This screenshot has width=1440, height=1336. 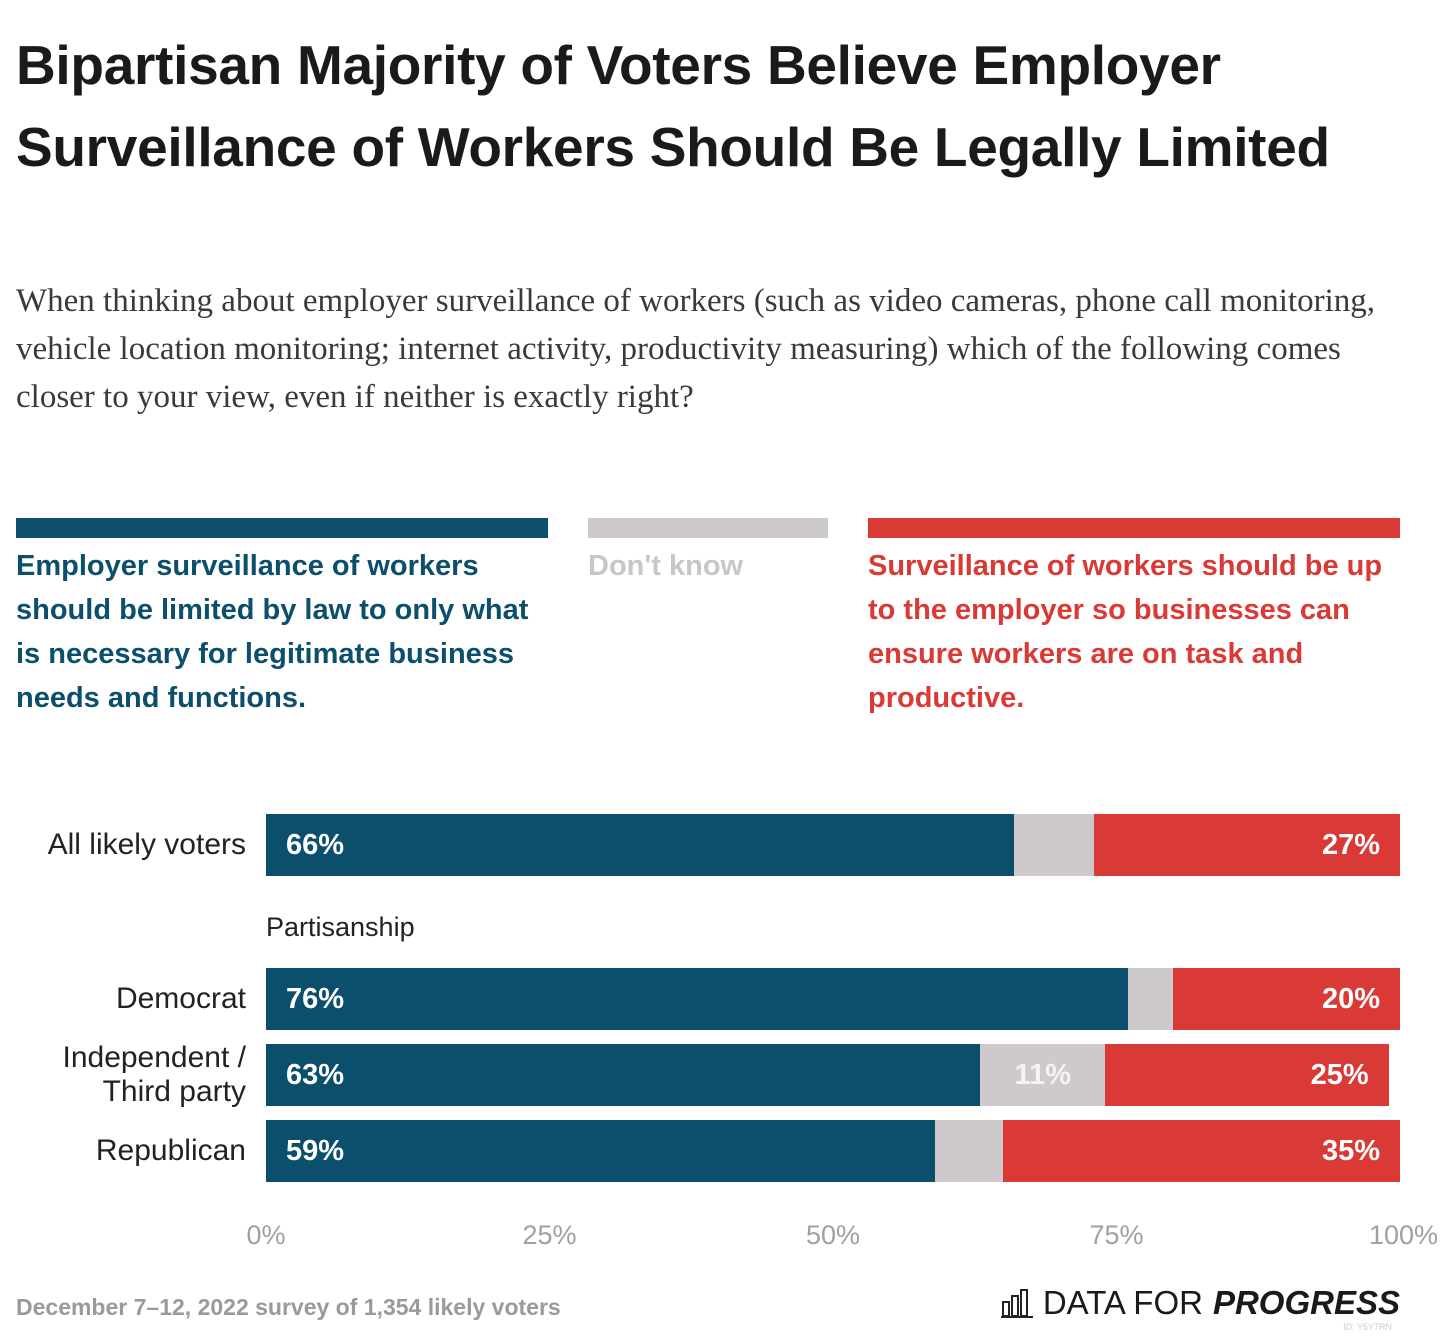 I want to click on group-label: Partisanship, so click(x=340, y=927).